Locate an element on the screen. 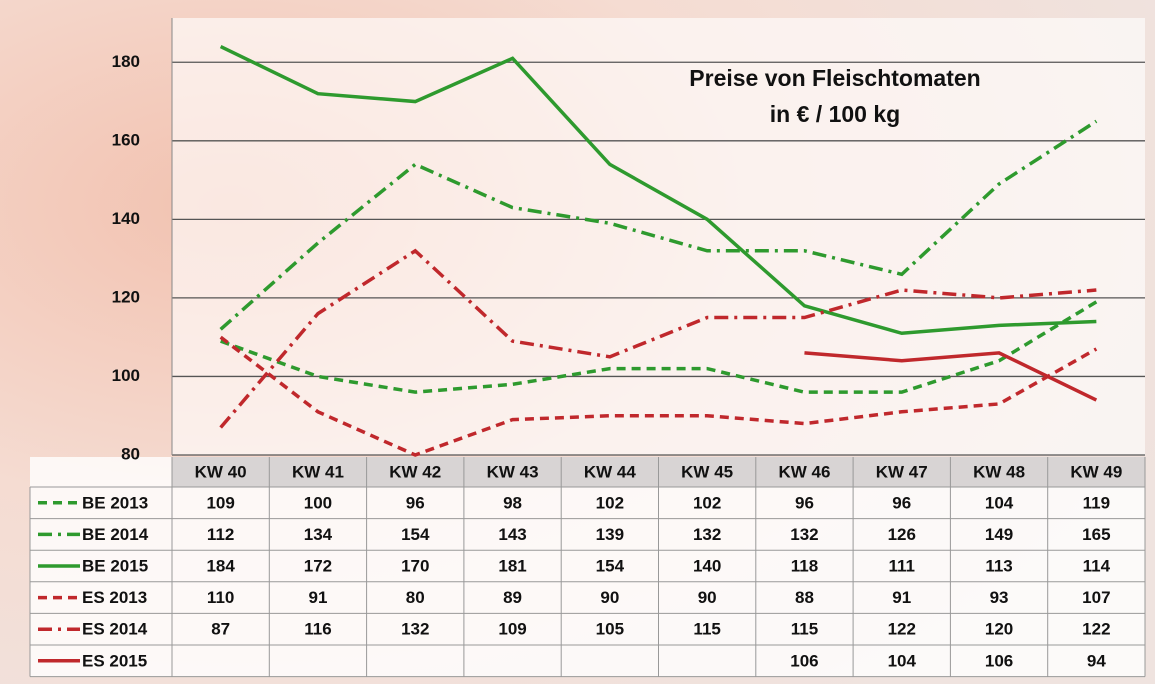 The image size is (1155, 689). legend-label: ES 2013 is located at coordinates (114, 597).